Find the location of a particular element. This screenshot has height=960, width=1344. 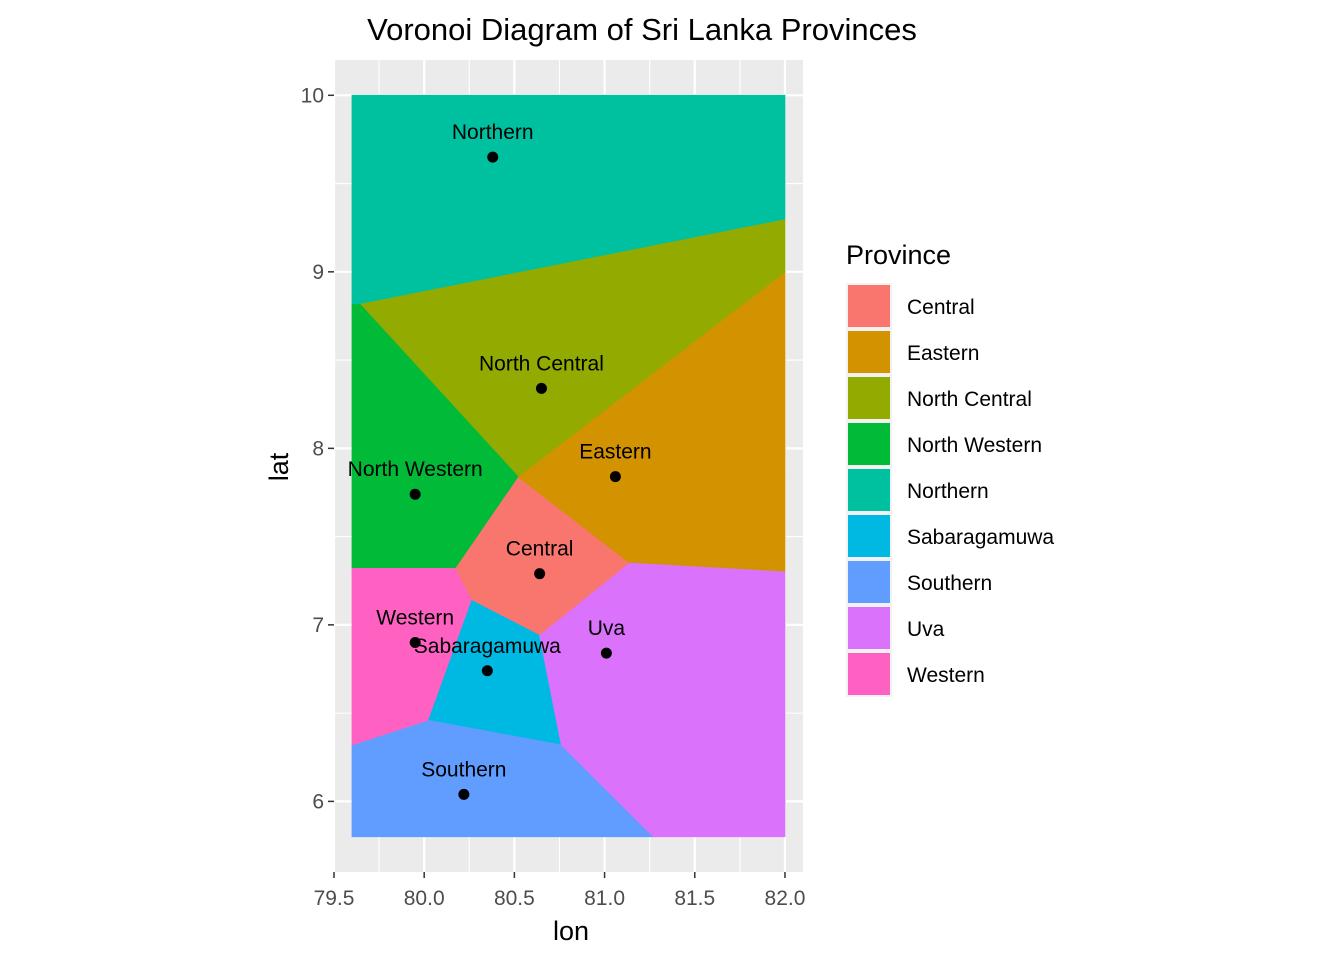

y-tick-label: 8 is located at coordinates (318, 448).